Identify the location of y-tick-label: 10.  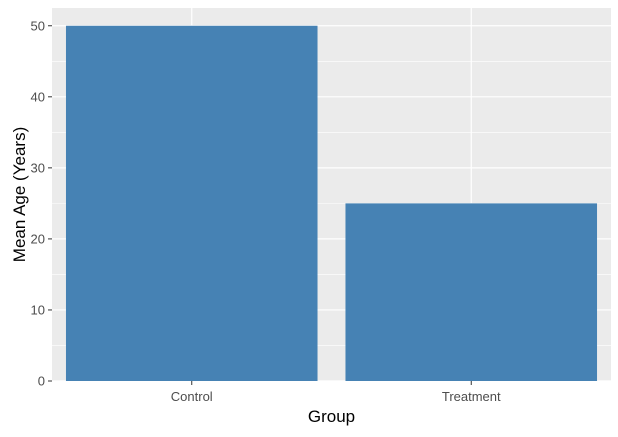
(38, 309).